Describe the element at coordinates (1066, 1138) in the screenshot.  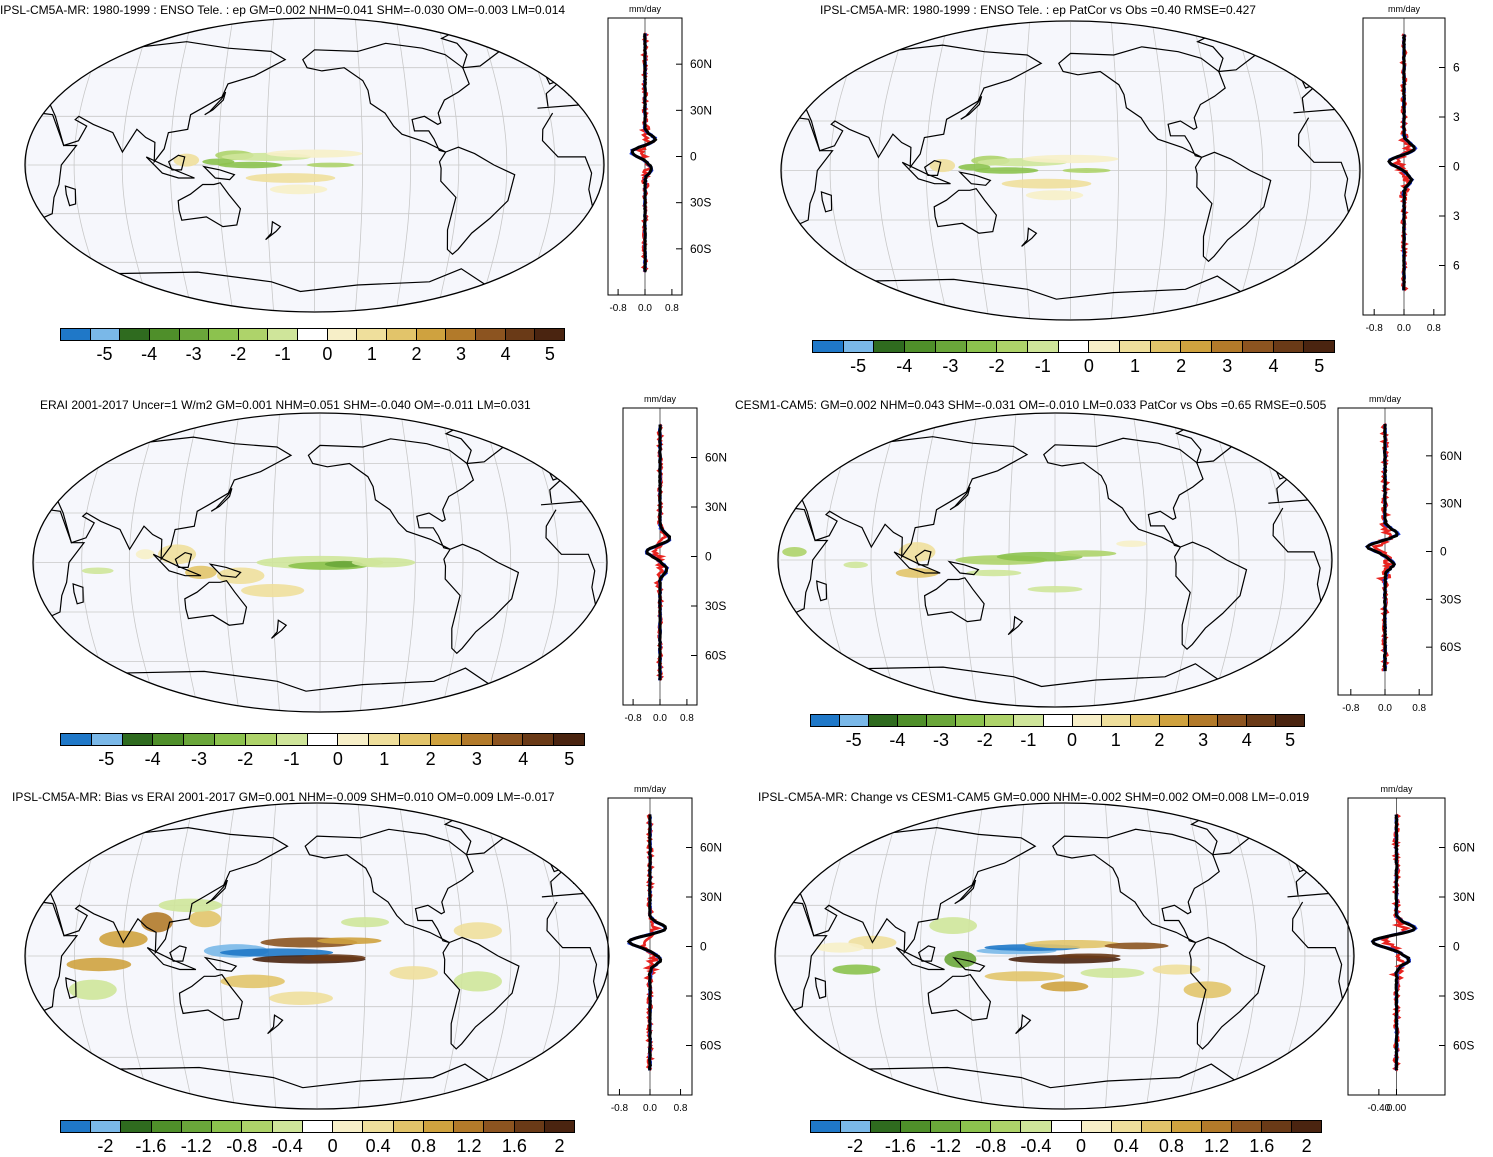
I see `colorbar: -2 -1.6 -1.2 -0.8 -0.4 0 0.4 0.8 1.2 1.6 2` at that location.